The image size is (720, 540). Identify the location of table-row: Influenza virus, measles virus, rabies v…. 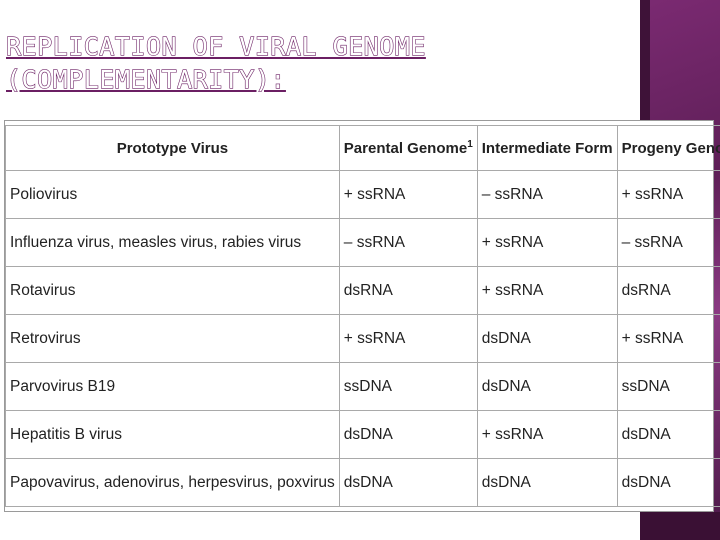
(362, 242).